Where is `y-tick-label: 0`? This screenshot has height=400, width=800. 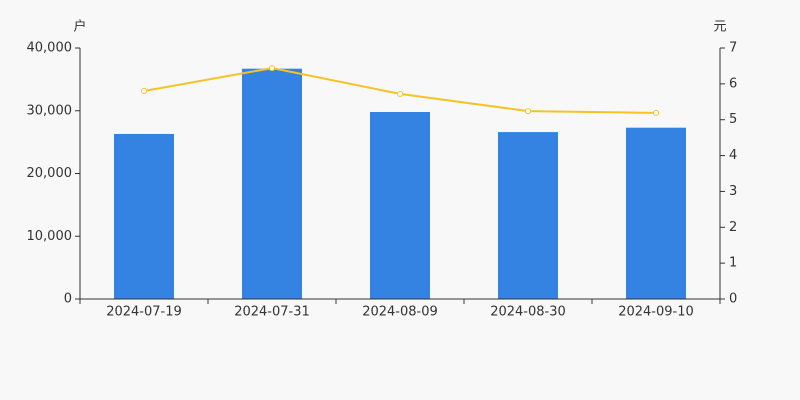
y-tick-label: 0 is located at coordinates (68, 299).